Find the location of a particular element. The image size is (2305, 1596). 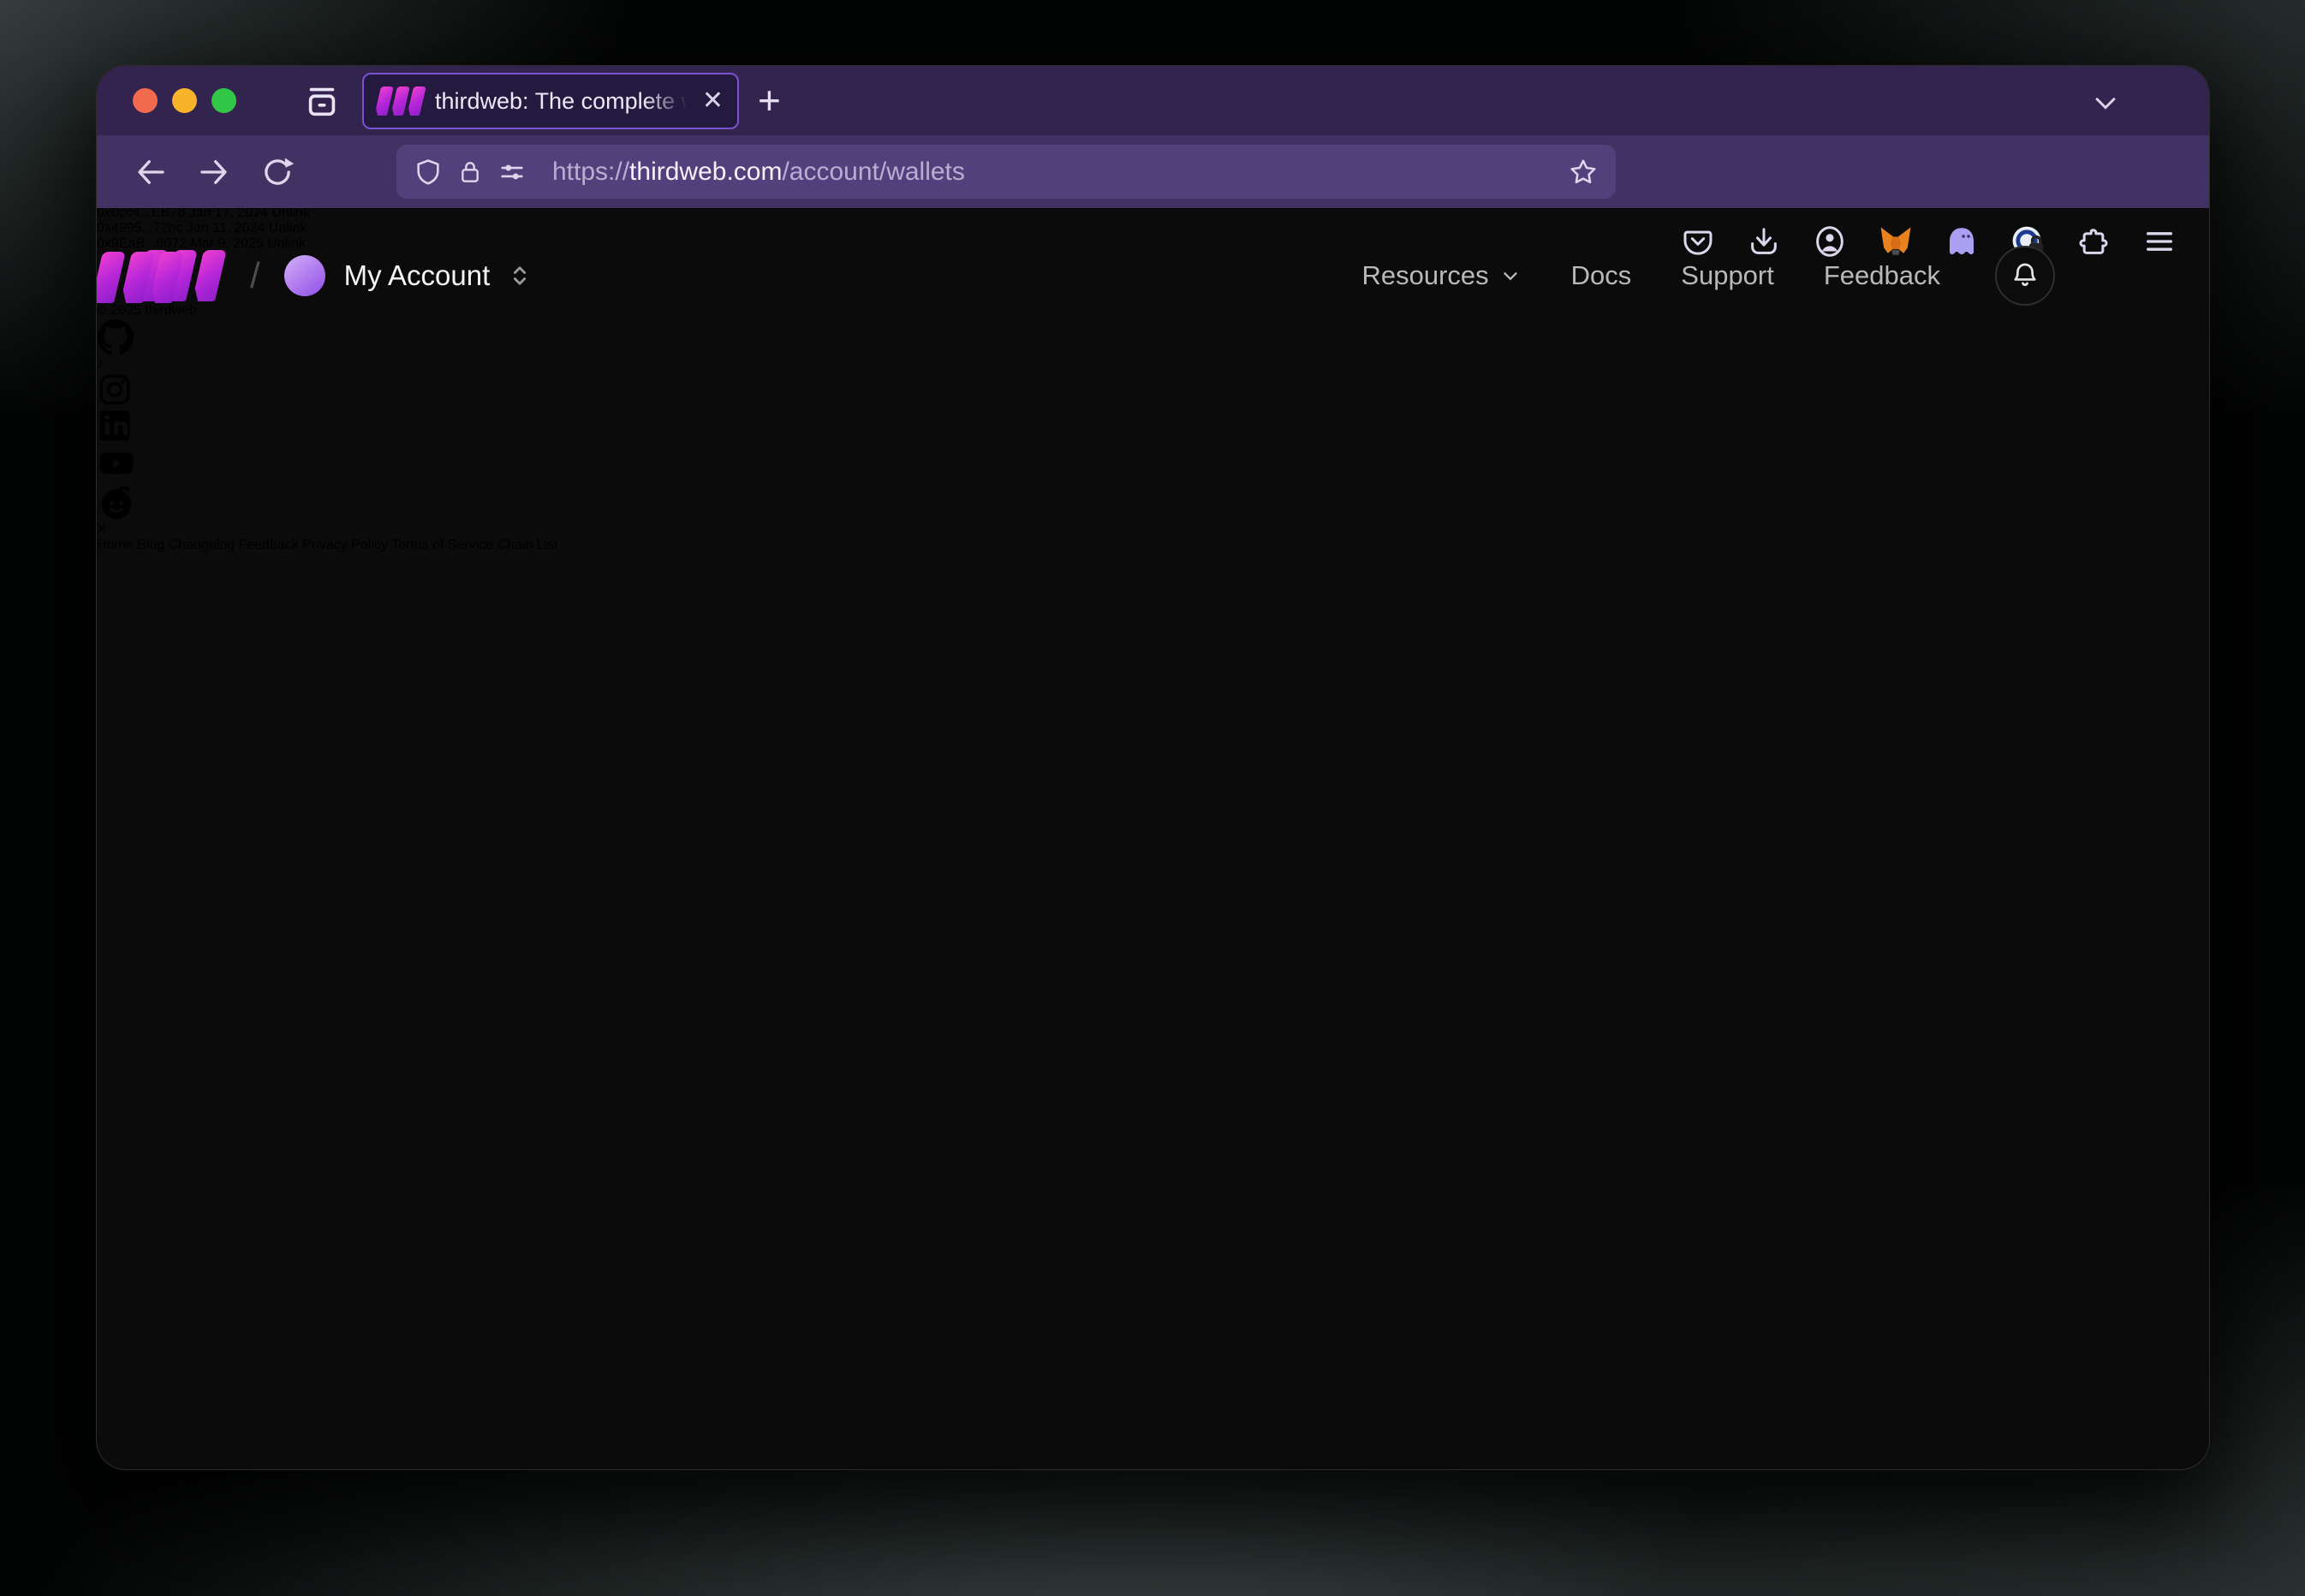

linked-on-date: Jan 11, 2024 is located at coordinates (225, 228).